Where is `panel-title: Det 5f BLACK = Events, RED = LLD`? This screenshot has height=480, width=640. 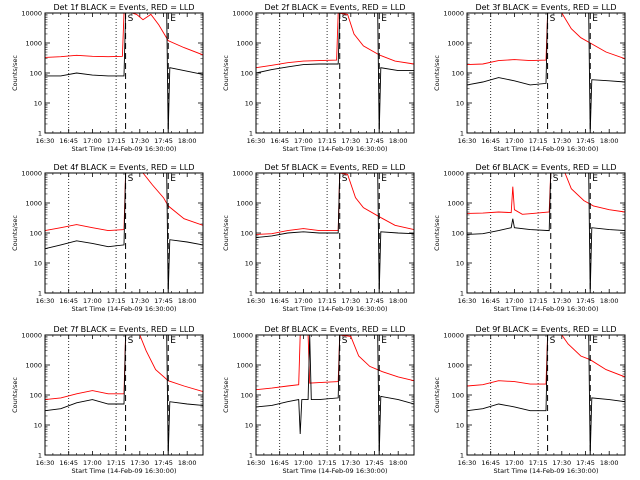 panel-title: Det 5f BLACK = Events, RED = LLD is located at coordinates (334, 167).